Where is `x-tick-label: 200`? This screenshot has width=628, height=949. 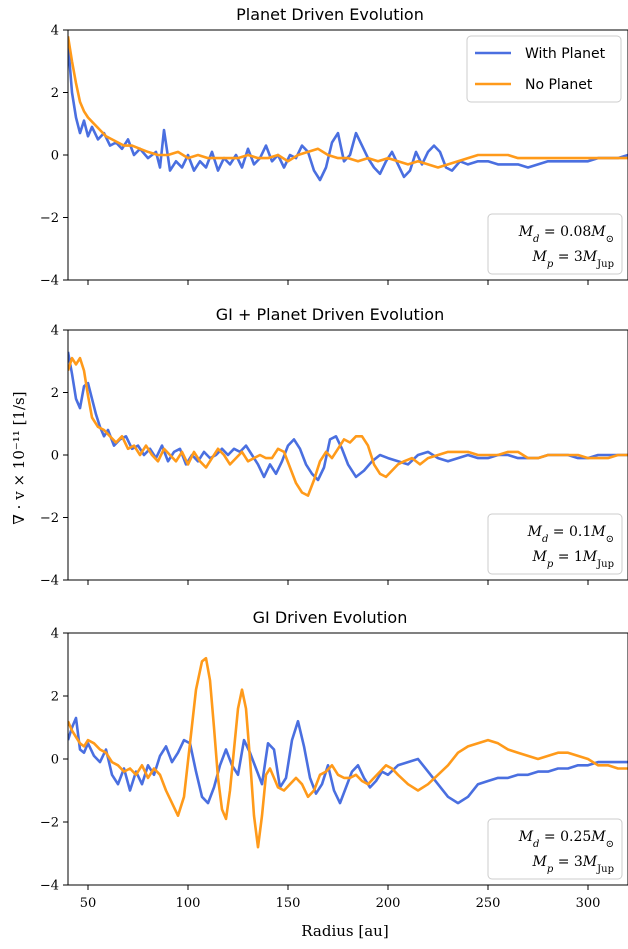 x-tick-label: 200 is located at coordinates (388, 903).